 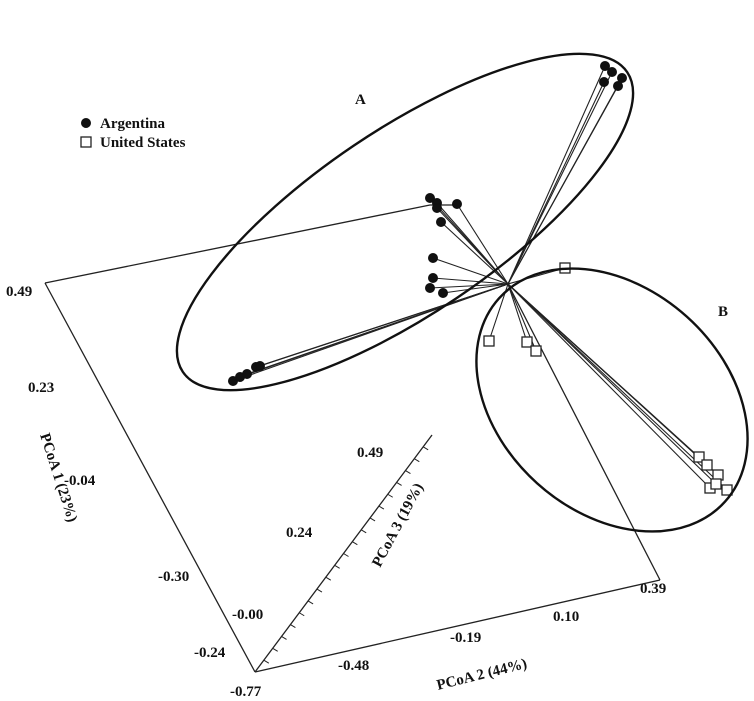 What do you see at coordinates (132, 124) in the screenshot?
I see `legend-label: Argentina` at bounding box center [132, 124].